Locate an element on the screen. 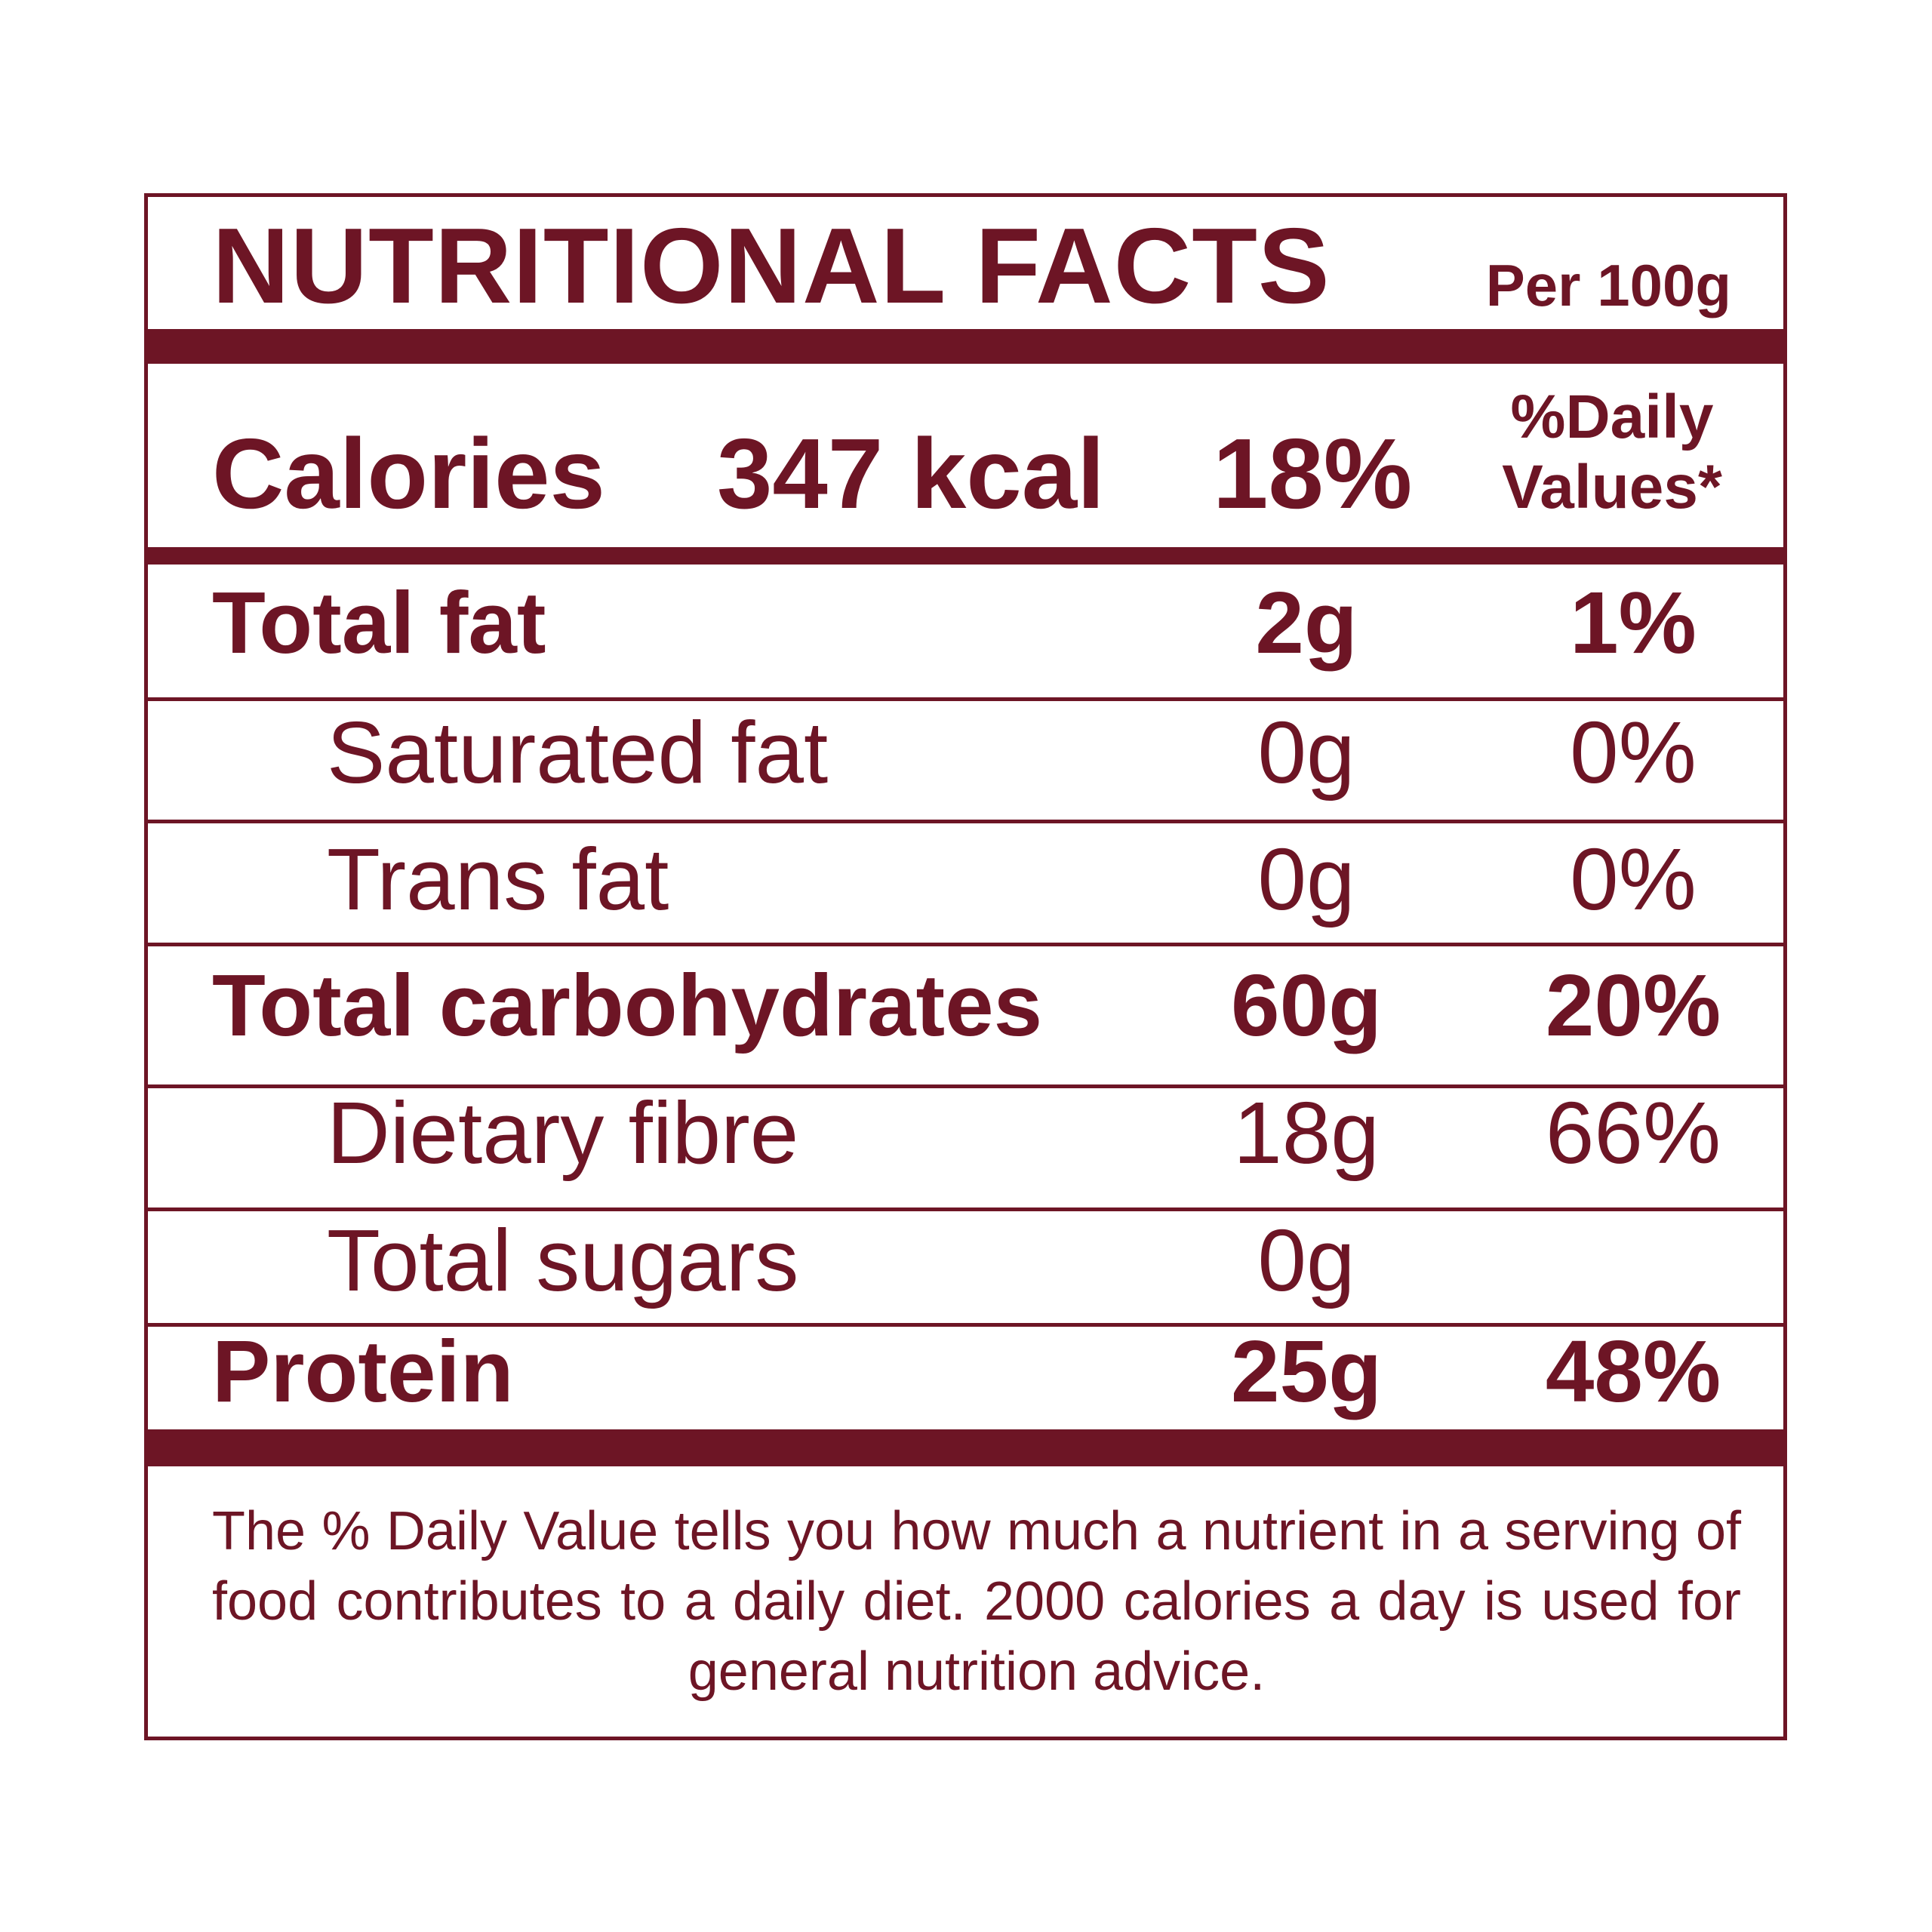  title: NUTRITIONAL FACTS is located at coordinates (771, 265).